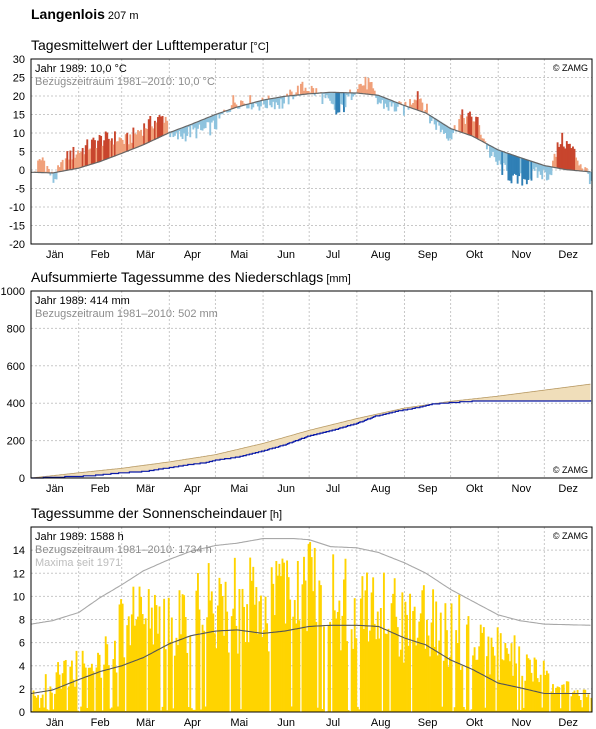  I want to click on month-label: Aug, so click(381, 723).